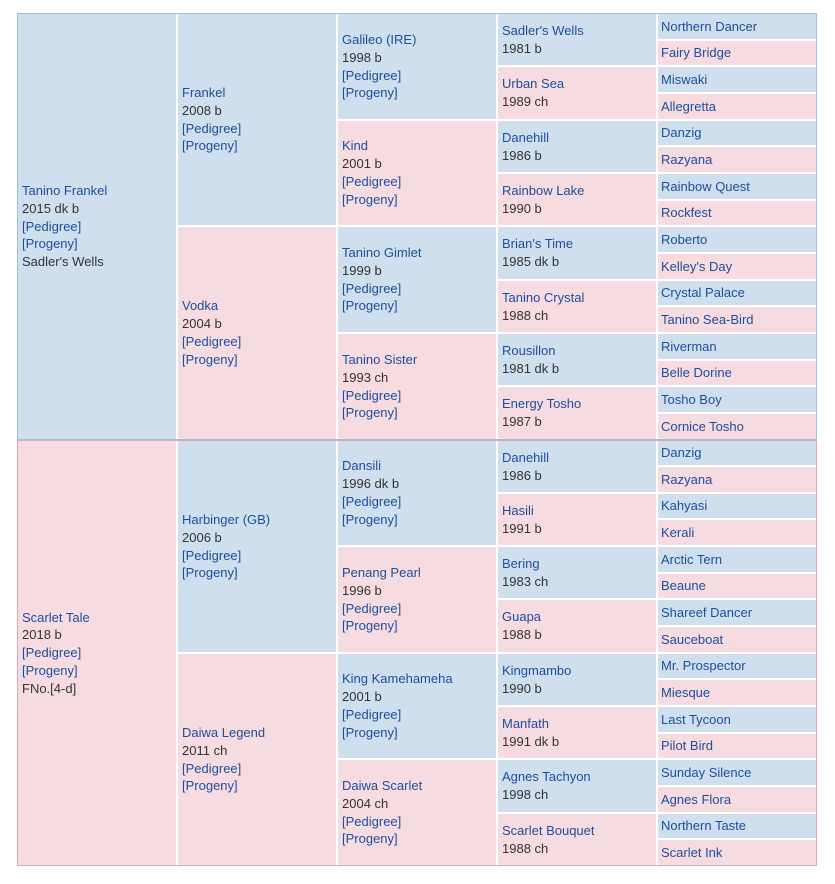 The height and width of the screenshot is (884, 835). Describe the element at coordinates (692, 559) in the screenshot. I see `horse-name-link: Arctic Tern` at that location.